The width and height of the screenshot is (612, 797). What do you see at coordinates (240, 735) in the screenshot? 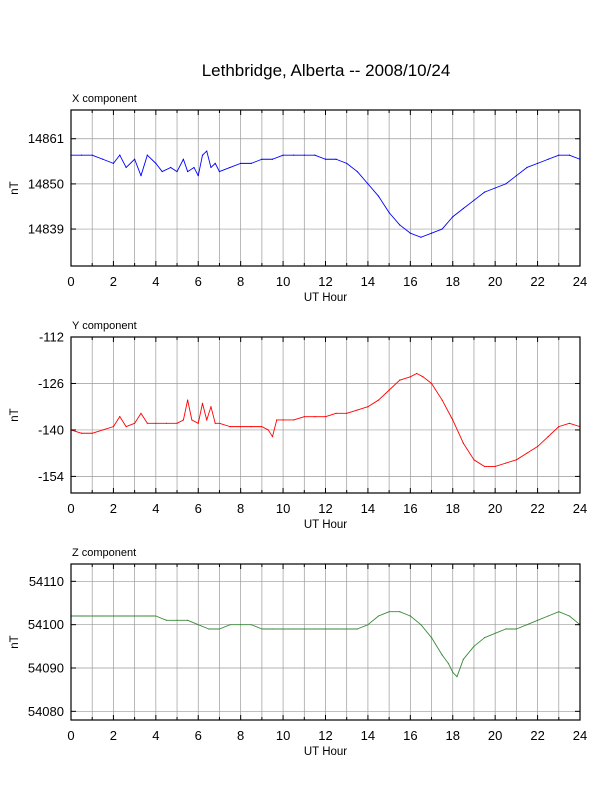
I see `tick-label-x-z: 8` at bounding box center [240, 735].